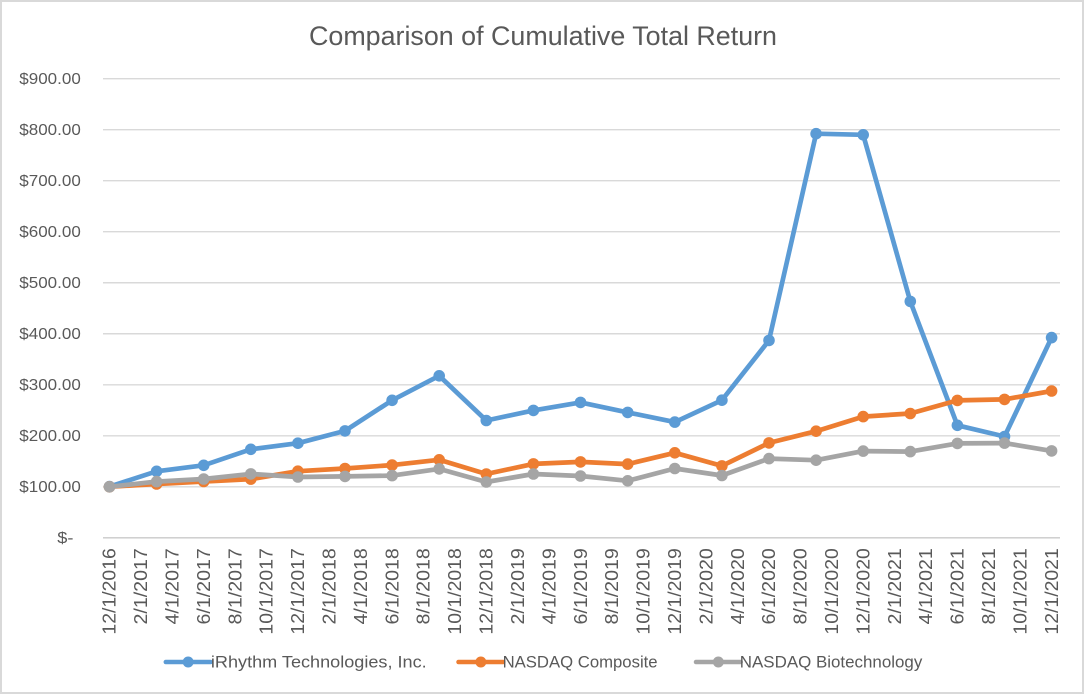 The image size is (1084, 694). I want to click on svg-text: 2/1/2019, so click(518, 586).